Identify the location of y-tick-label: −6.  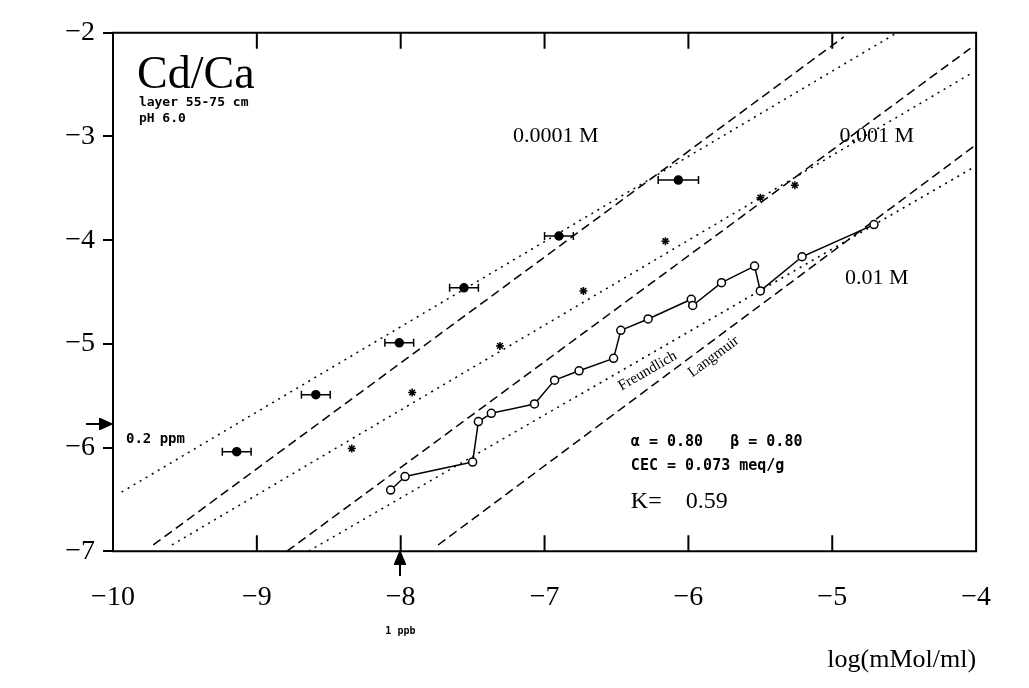
(80, 445).